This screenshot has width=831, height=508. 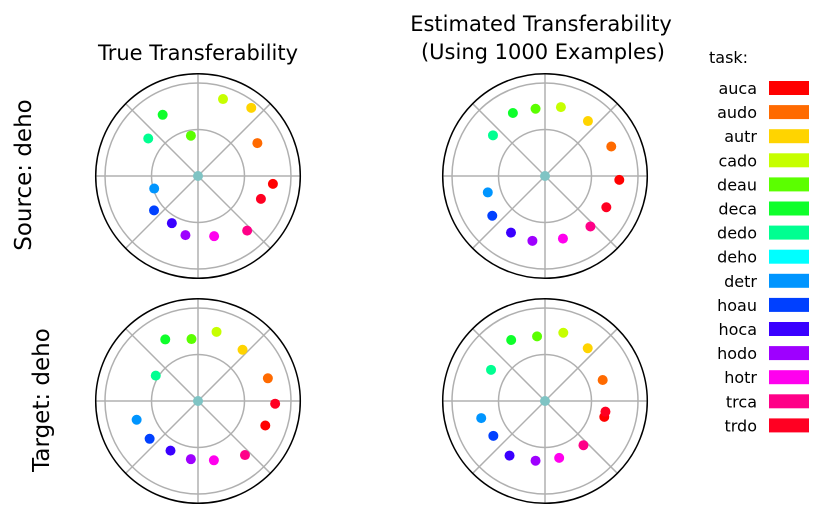 I want to click on legend-swatch-detr, so click(x=789, y=280).